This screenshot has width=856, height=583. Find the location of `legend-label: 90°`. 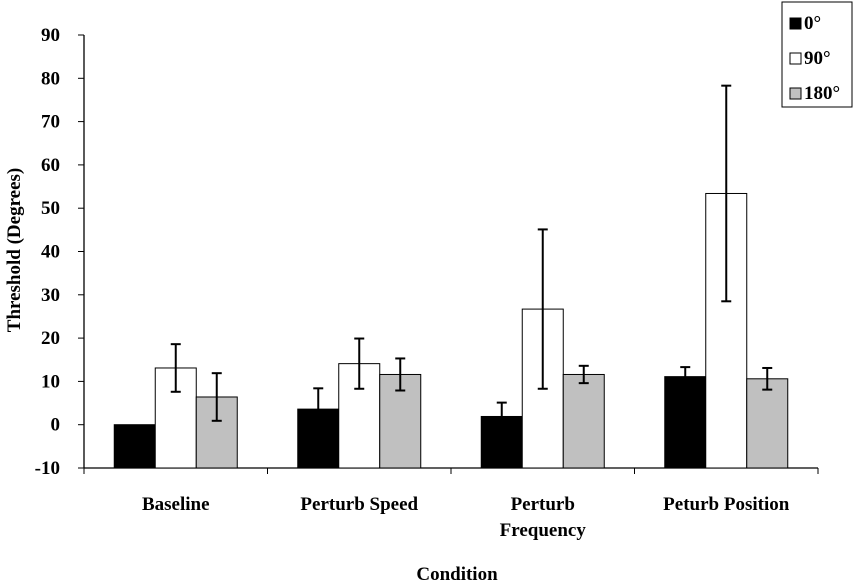

legend-label: 90° is located at coordinates (817, 58).